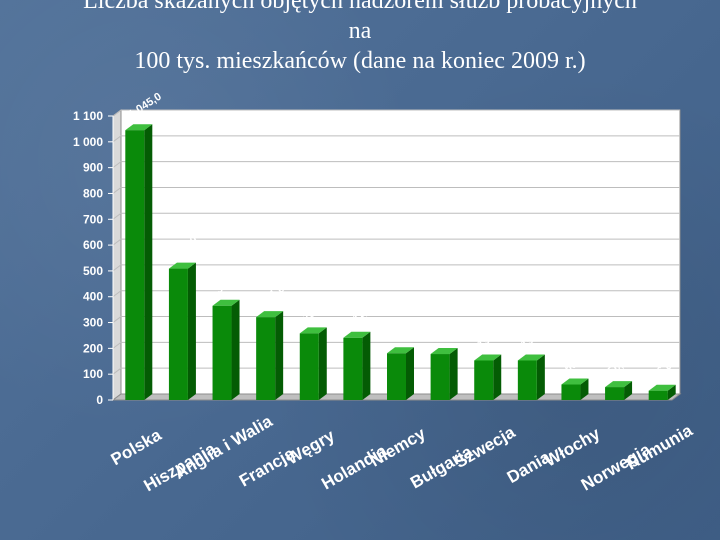 This screenshot has width=720, height=540. What do you see at coordinates (360, 31) in the screenshot?
I see `title-line-2: na` at bounding box center [360, 31].